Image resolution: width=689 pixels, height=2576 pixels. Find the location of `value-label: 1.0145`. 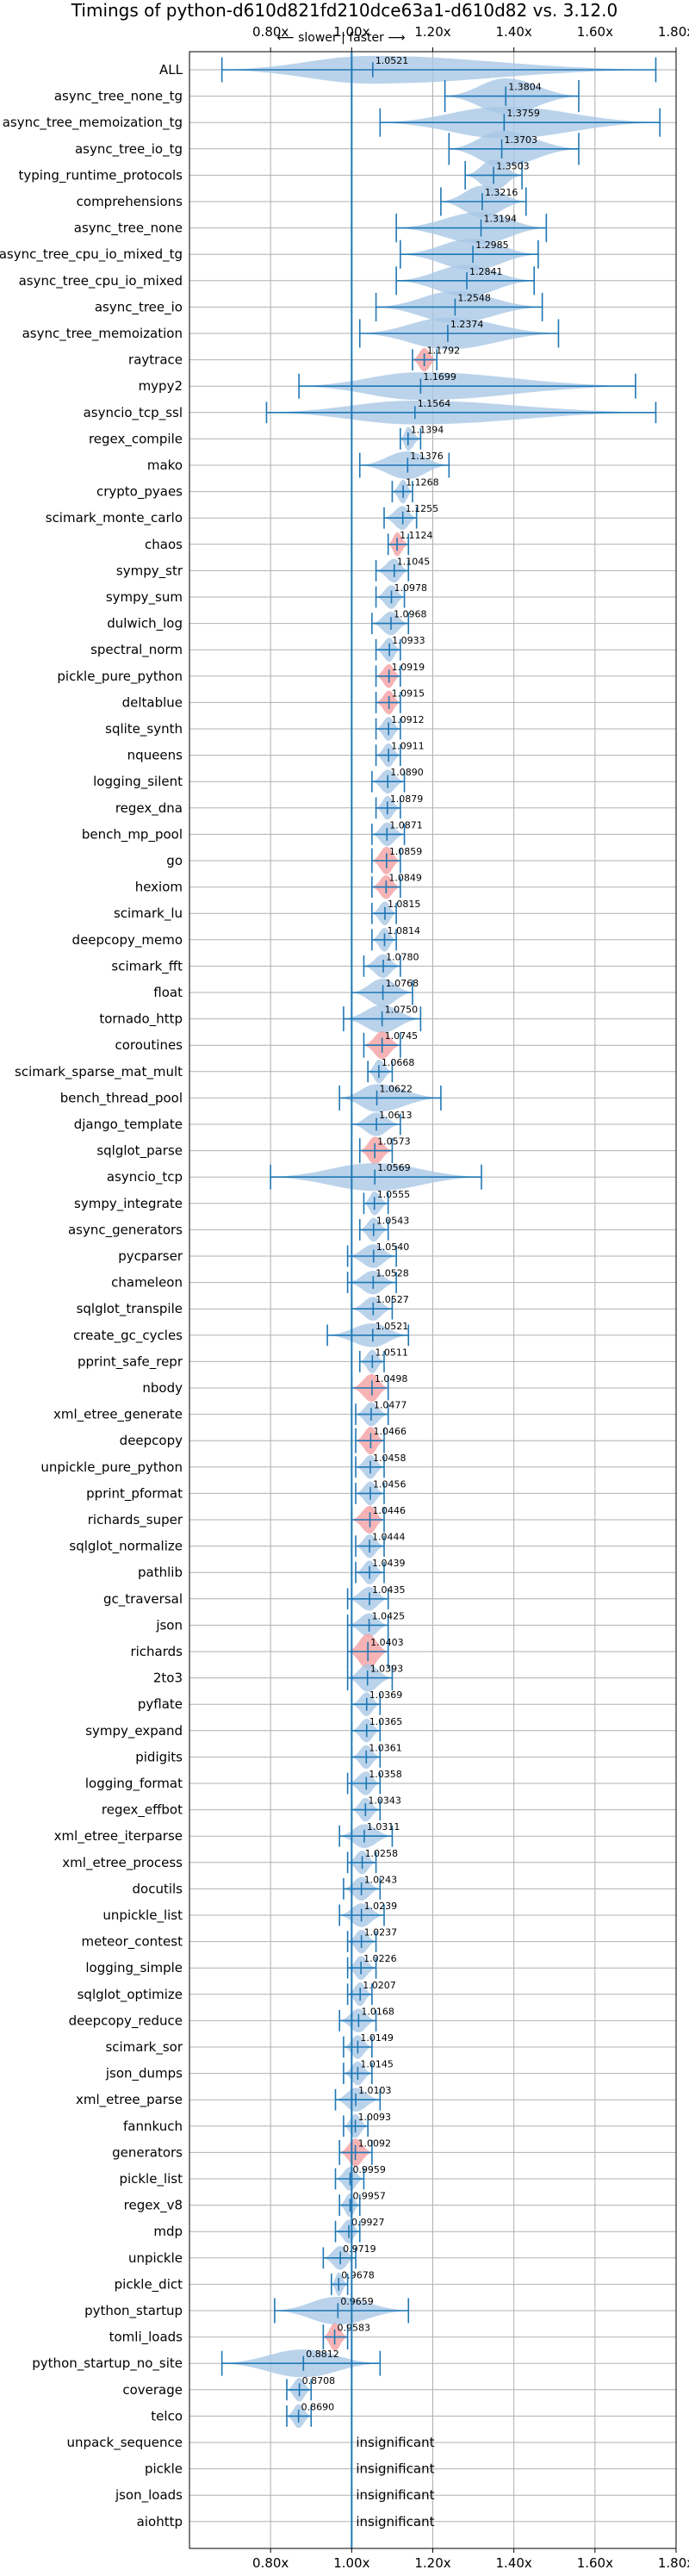

value-label: 1.0145 is located at coordinates (377, 2065).